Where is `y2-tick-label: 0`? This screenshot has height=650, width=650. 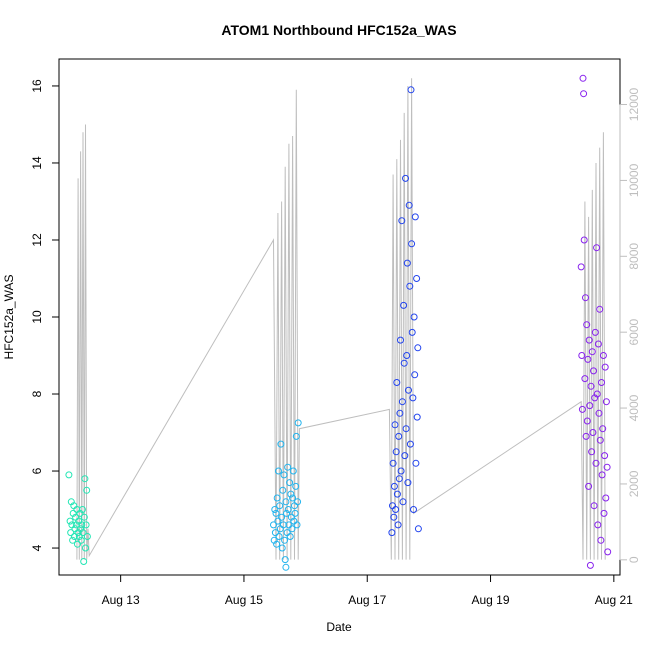 y2-tick-label: 0 is located at coordinates (634, 559).